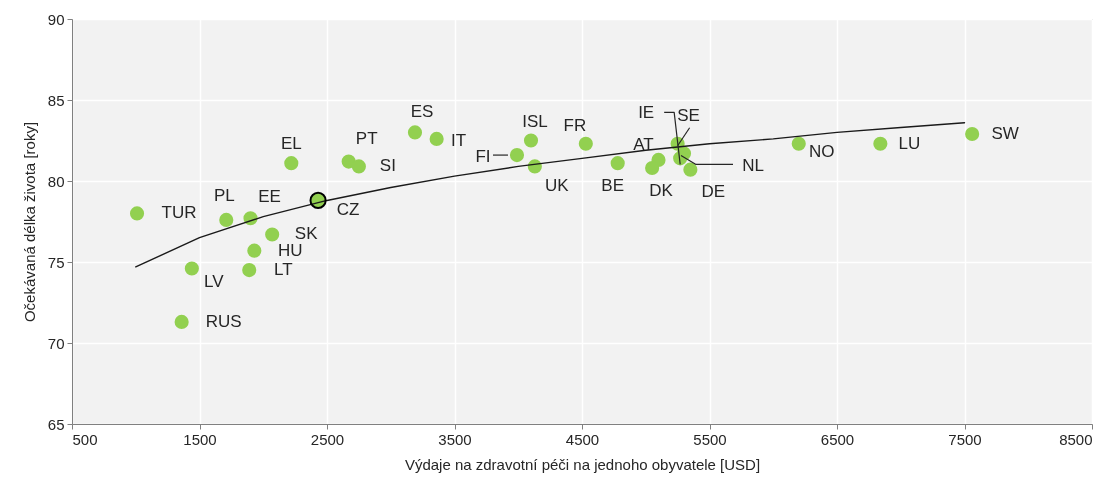  What do you see at coordinates (269, 197) in the screenshot?
I see `annotation: EE` at bounding box center [269, 197].